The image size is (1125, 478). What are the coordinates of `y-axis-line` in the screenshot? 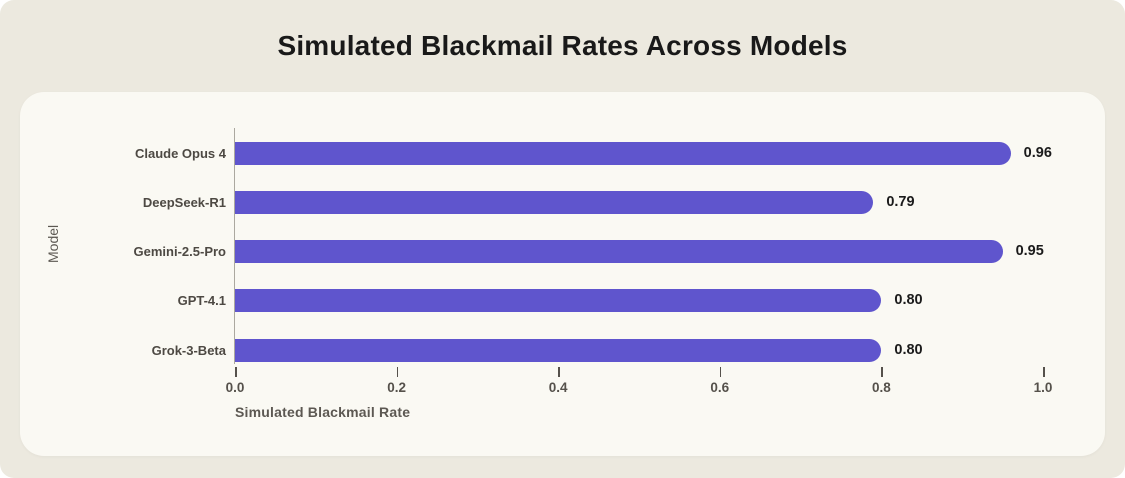 It's located at (234, 246).